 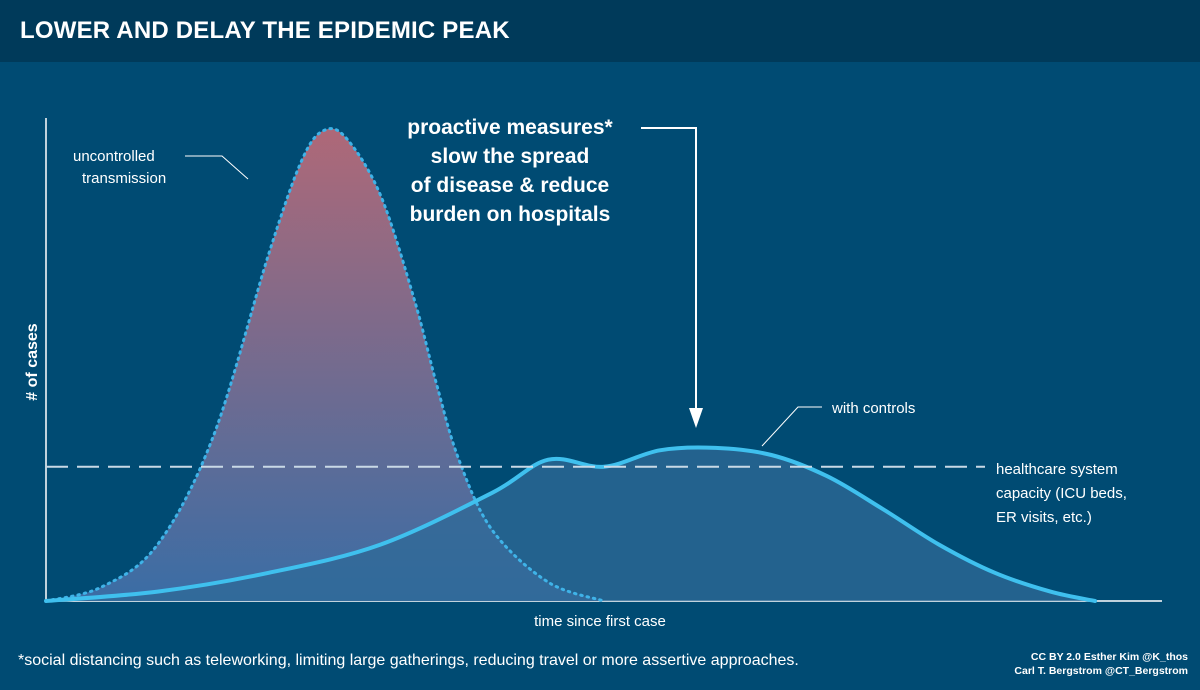 What do you see at coordinates (217, 167) in the screenshot?
I see `uncontrolled-leader-line` at bounding box center [217, 167].